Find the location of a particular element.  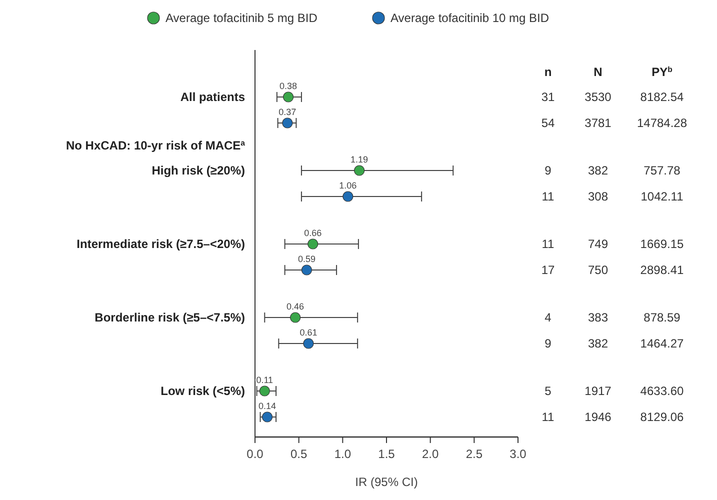

text: 8182.54 is located at coordinates (662, 97).